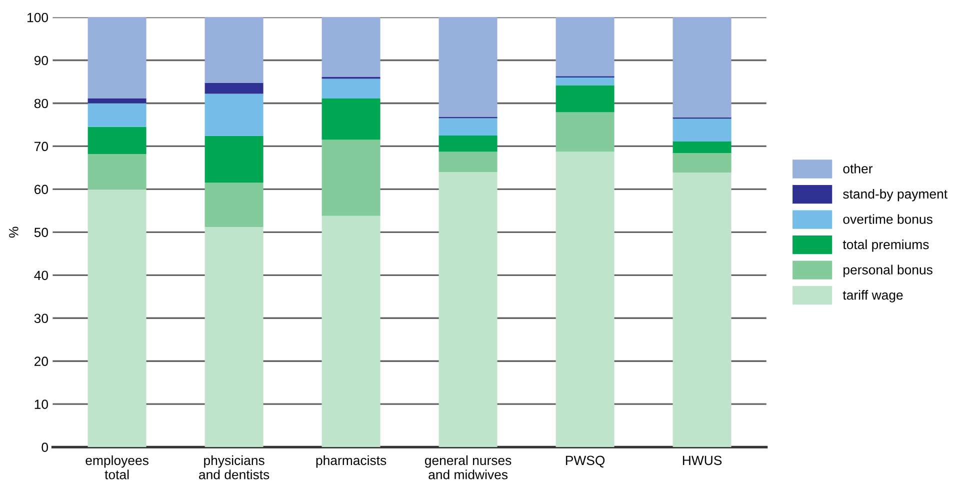 Image resolution: width=958 pixels, height=494 pixels. What do you see at coordinates (887, 219) in the screenshot?
I see `legend-label: overtime bonus` at bounding box center [887, 219].